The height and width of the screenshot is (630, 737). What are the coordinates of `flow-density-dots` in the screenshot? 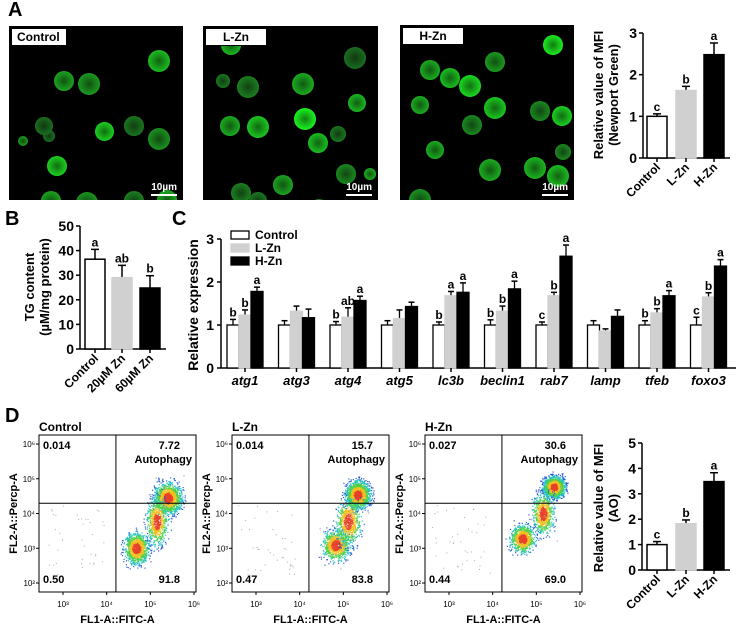 It's located at (500, 522).